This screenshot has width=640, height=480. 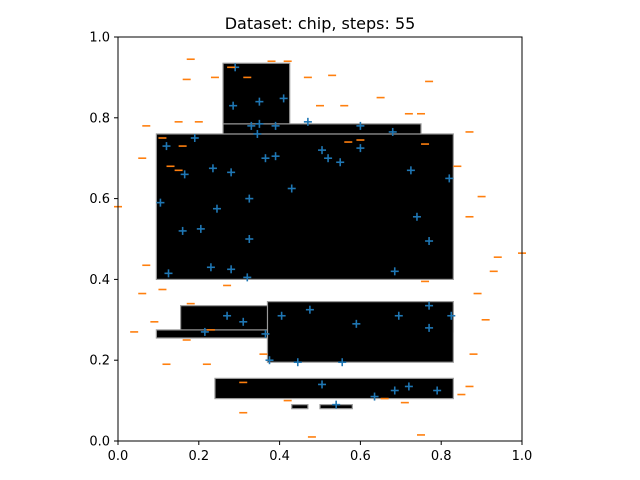 What do you see at coordinates (279, 456) in the screenshot?
I see `x-tick-label: 0.4` at bounding box center [279, 456].